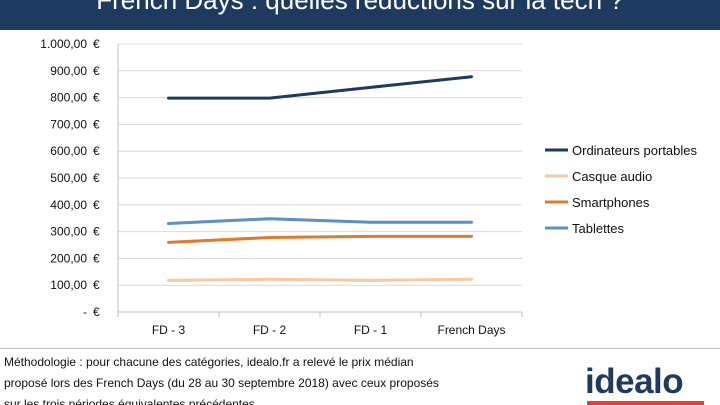 The height and width of the screenshot is (405, 720). What do you see at coordinates (68, 178) in the screenshot?
I see `y-tick-label: 500,00` at bounding box center [68, 178].